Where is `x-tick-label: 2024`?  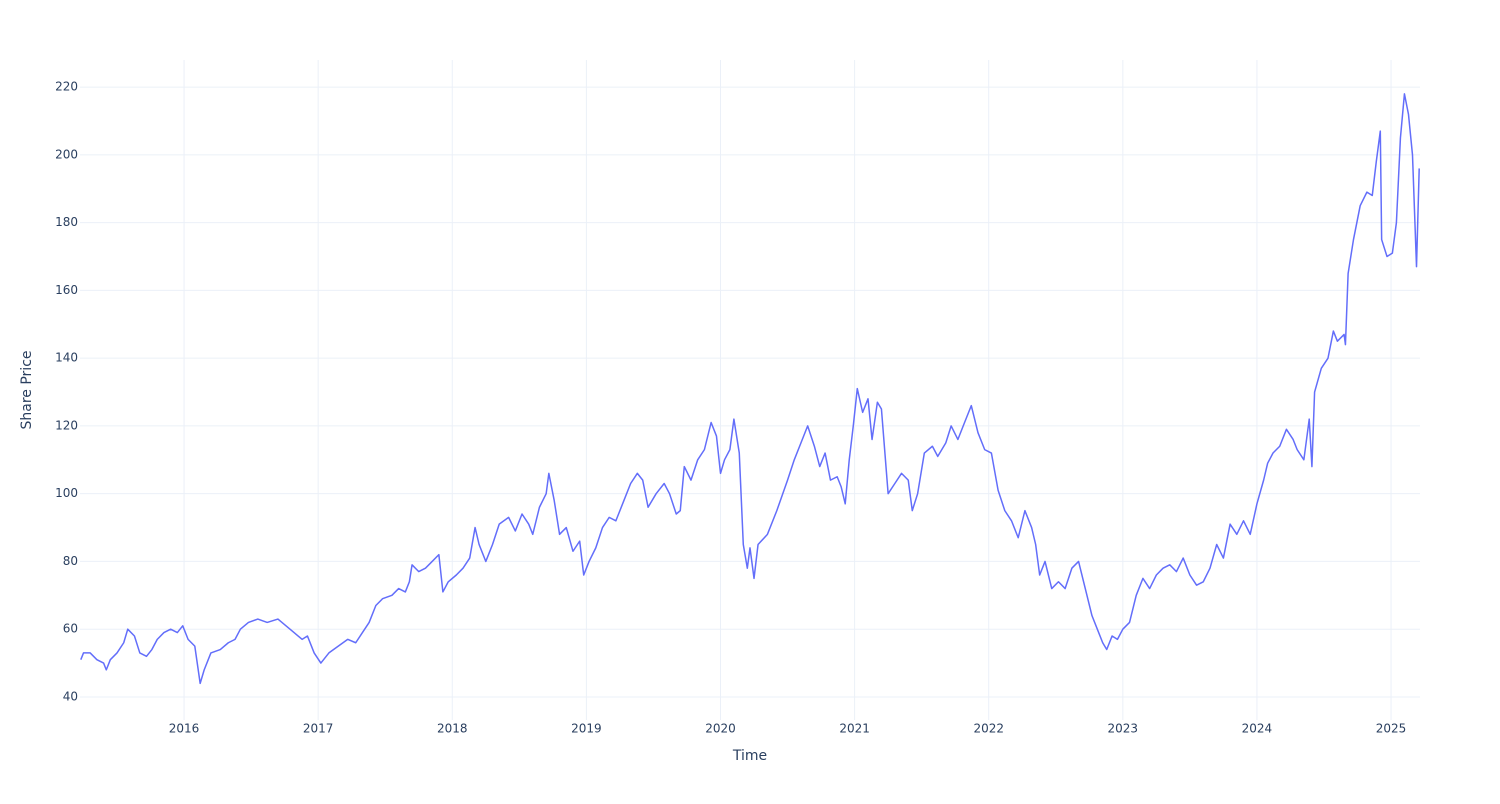
x-tick-label: 2024 is located at coordinates (1257, 729).